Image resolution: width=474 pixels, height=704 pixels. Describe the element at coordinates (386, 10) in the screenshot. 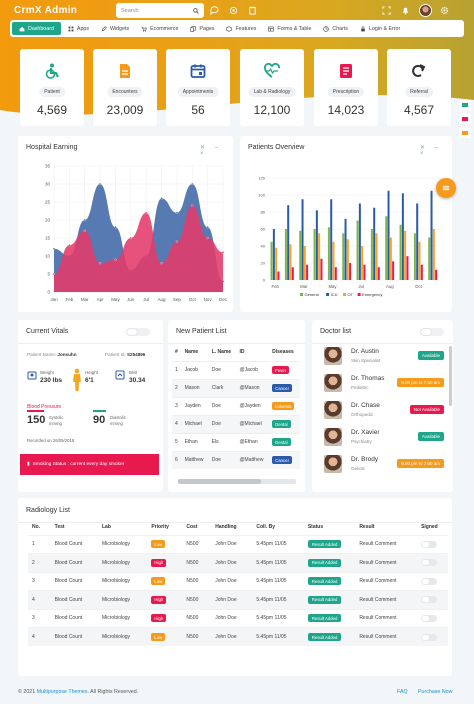

I see `fullscreen-icon` at that location.